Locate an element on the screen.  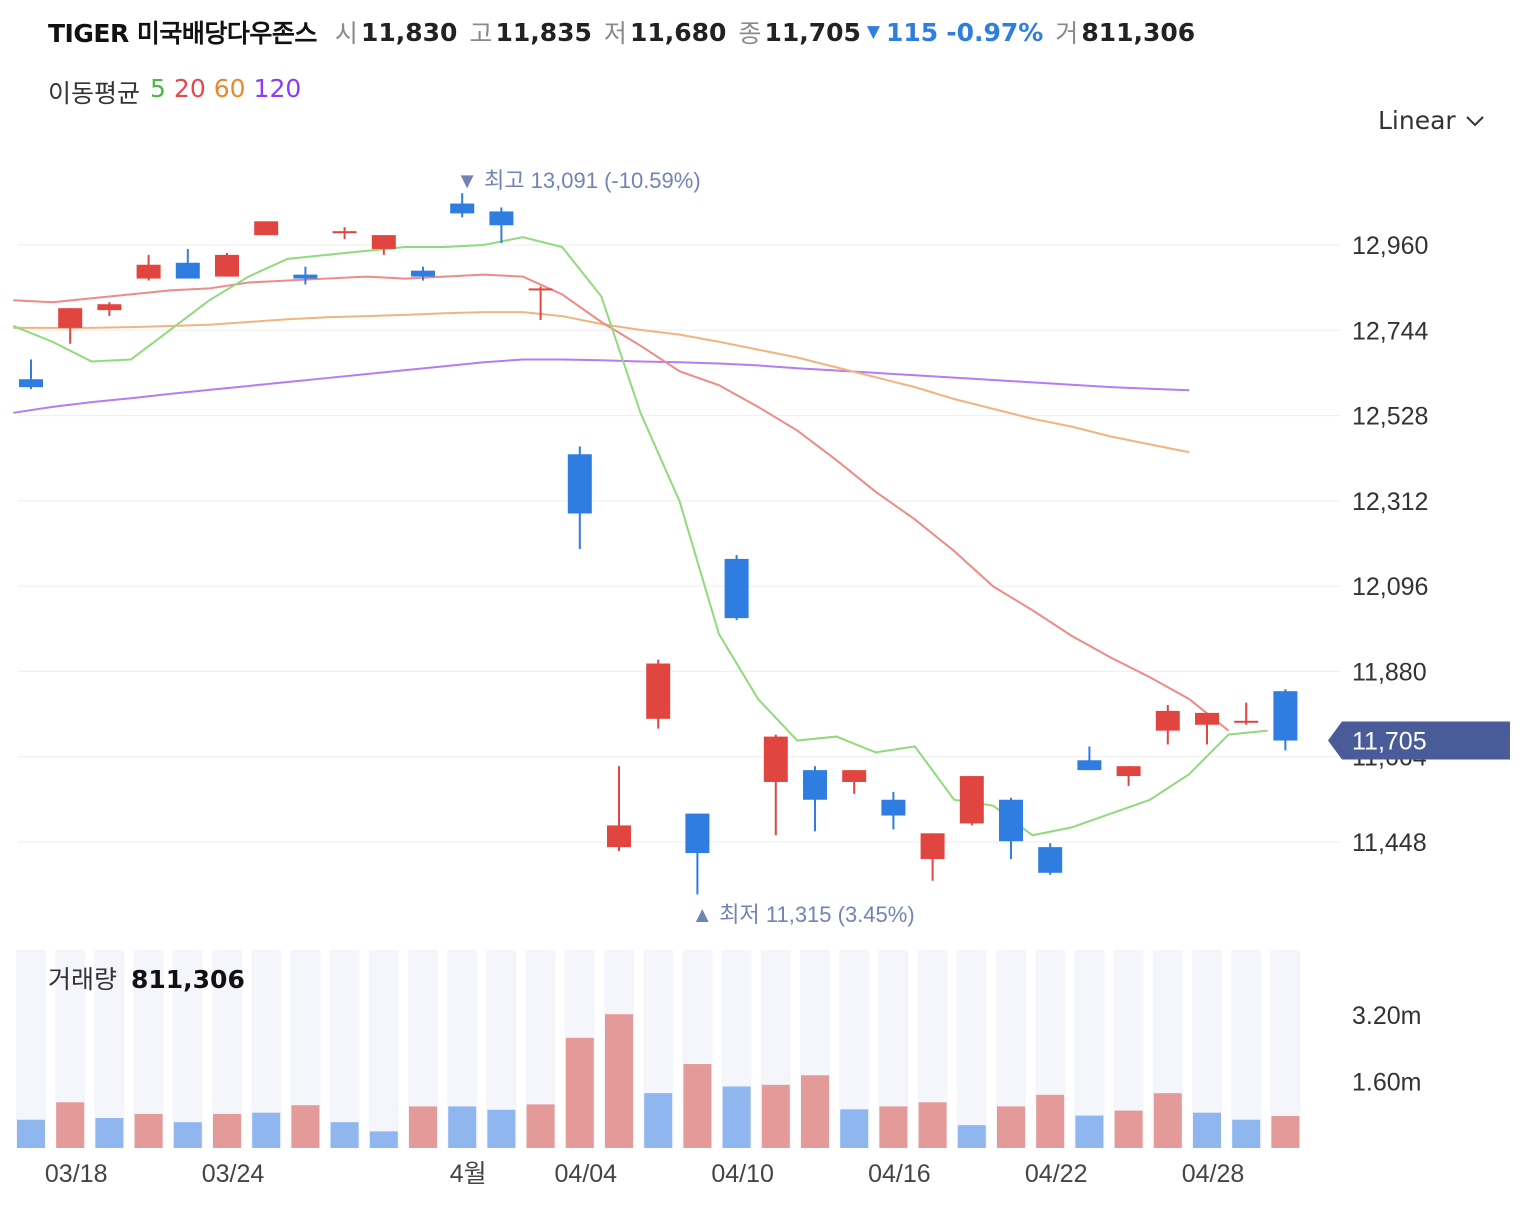
y-tick-label: 11,448 is located at coordinates (1389, 843).